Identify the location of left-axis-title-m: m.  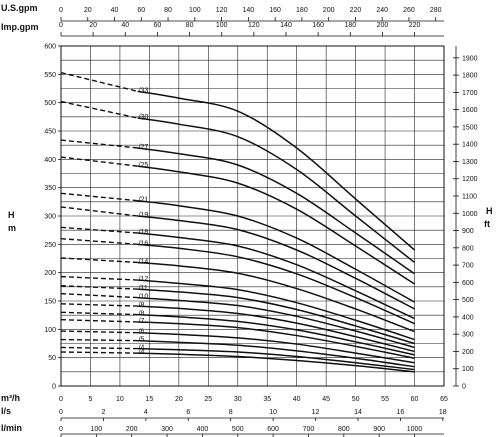
(12, 228).